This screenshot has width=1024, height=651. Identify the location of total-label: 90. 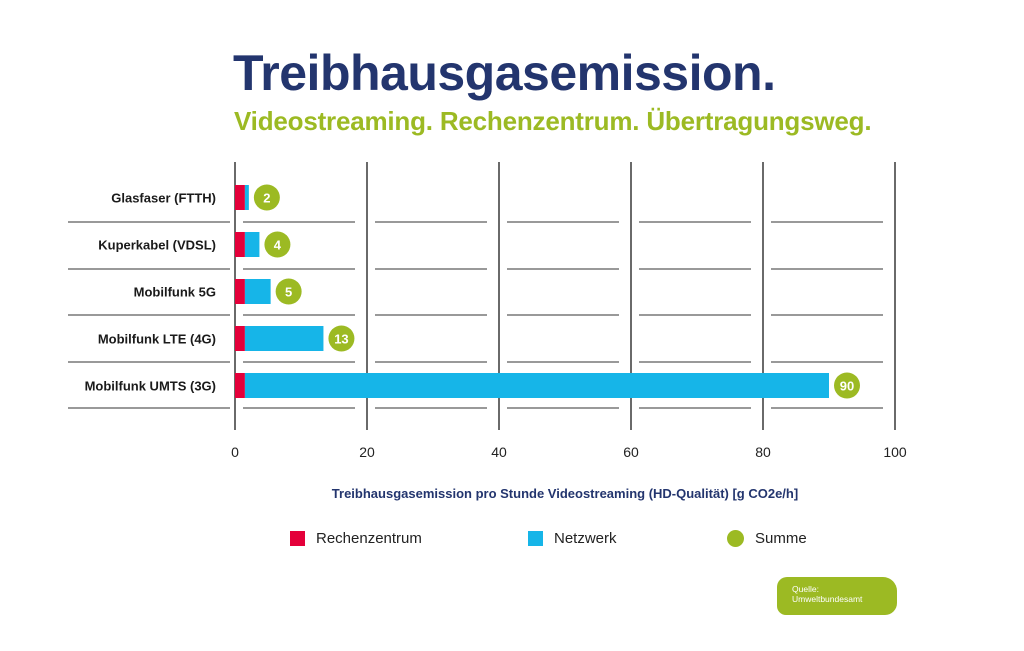
(847, 386).